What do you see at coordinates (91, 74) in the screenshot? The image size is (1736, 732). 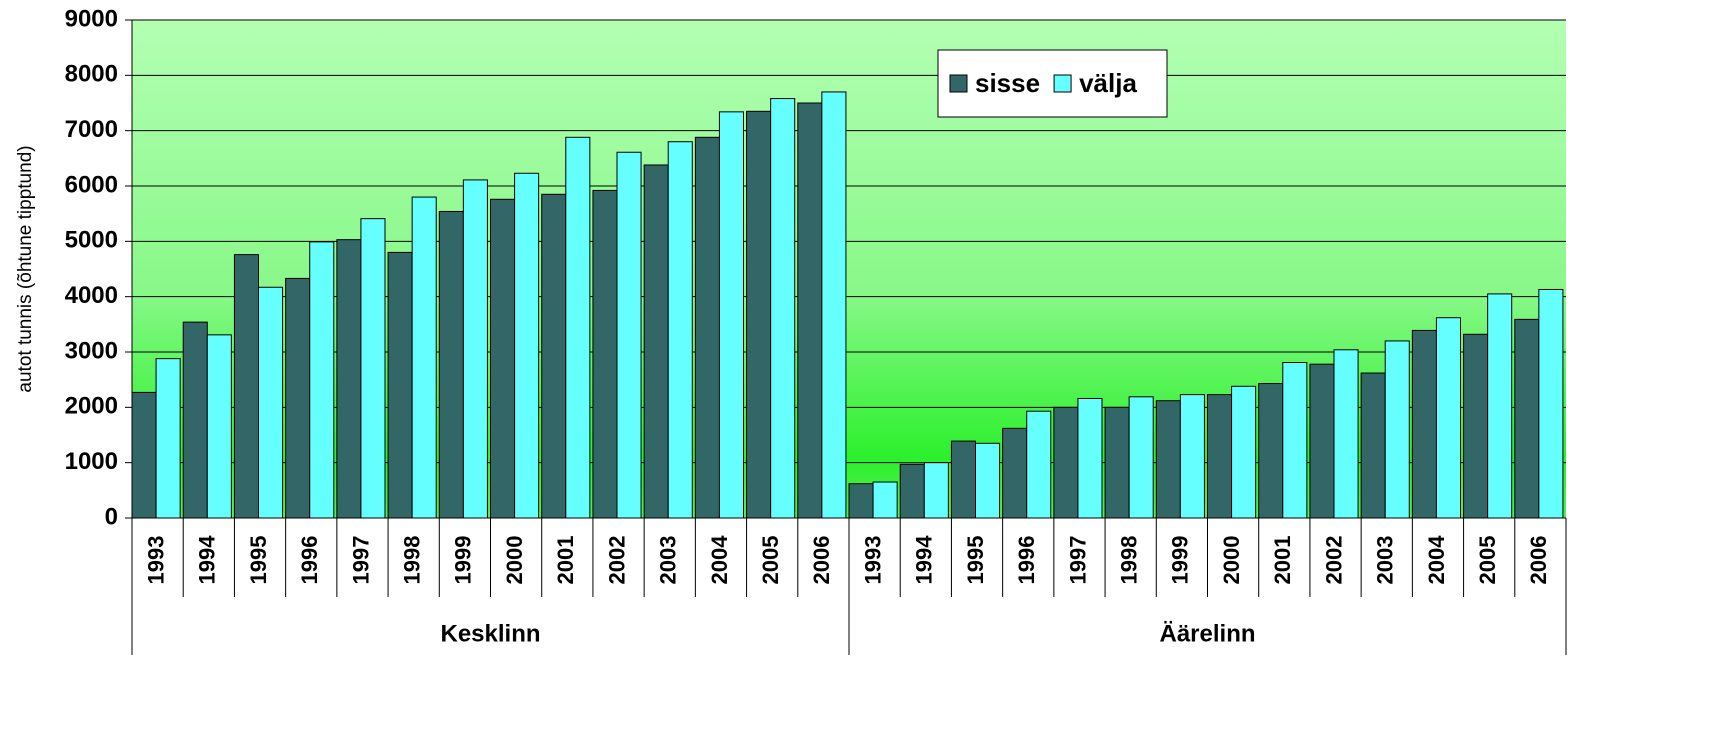 I see `y-tick-label: 8000` at bounding box center [91, 74].